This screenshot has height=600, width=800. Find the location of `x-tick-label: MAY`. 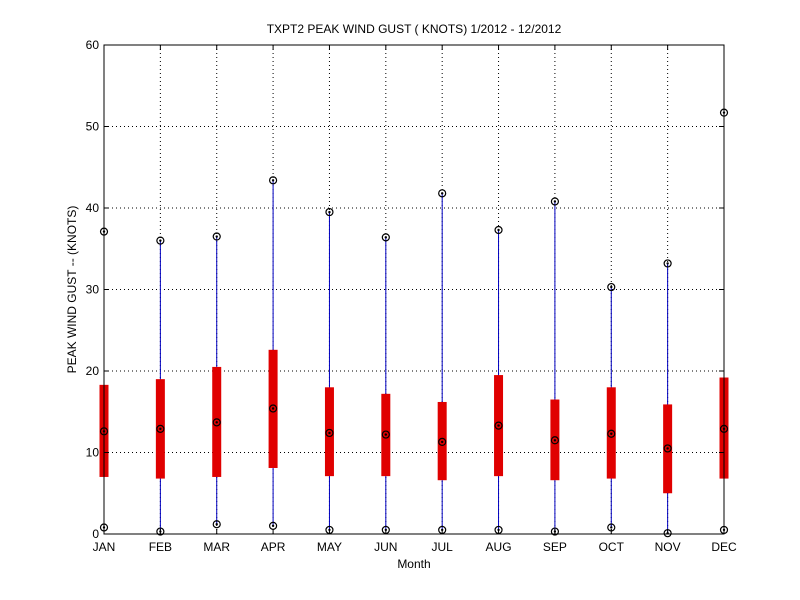

x-tick-label: MAY is located at coordinates (329, 547).